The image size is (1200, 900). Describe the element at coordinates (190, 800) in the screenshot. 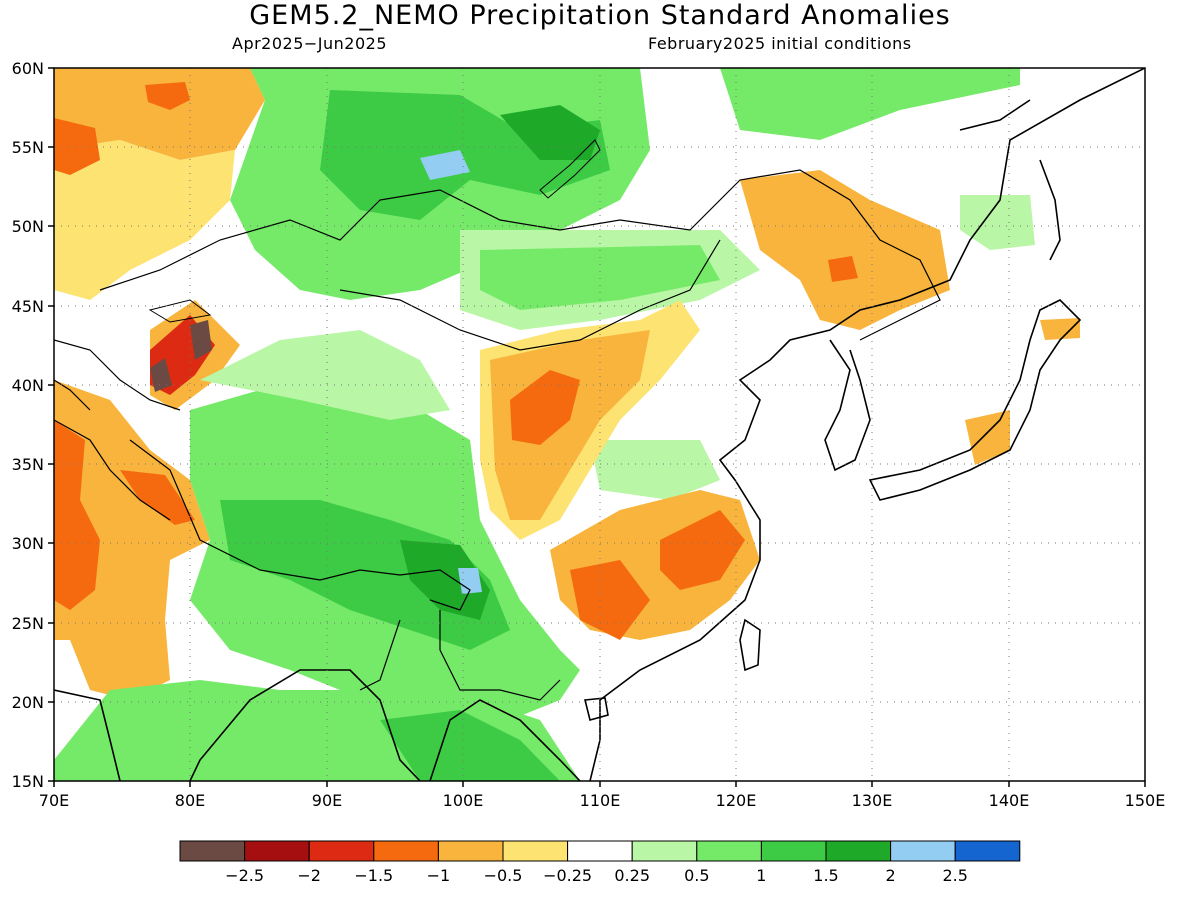

I see `lon-label: 80E` at that location.